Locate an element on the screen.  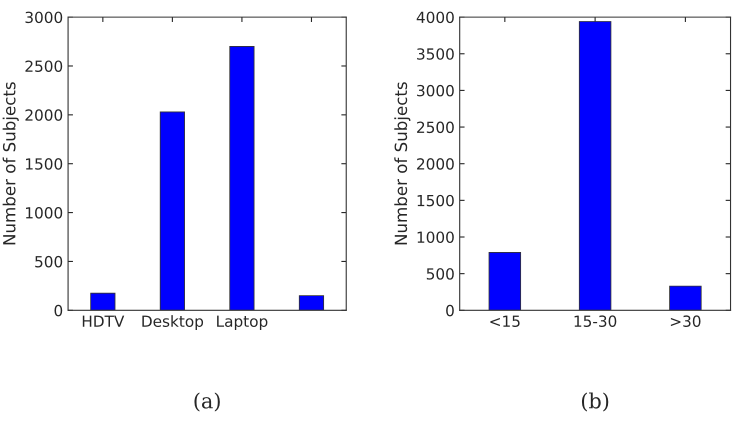
x-tick-label: >30 is located at coordinates (685, 321).